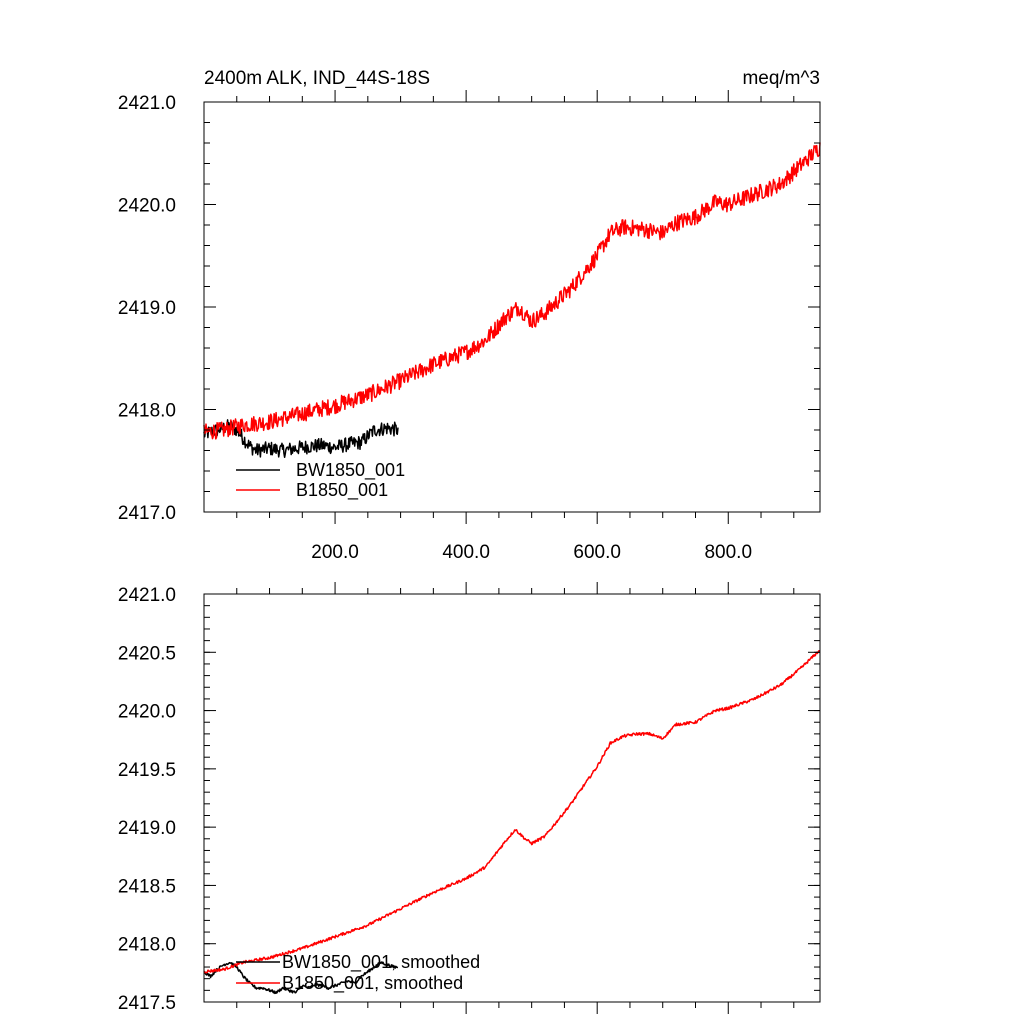  Describe the element at coordinates (350, 470) in the screenshot. I see `legend-label-bw1850: BW1850_001` at that location.